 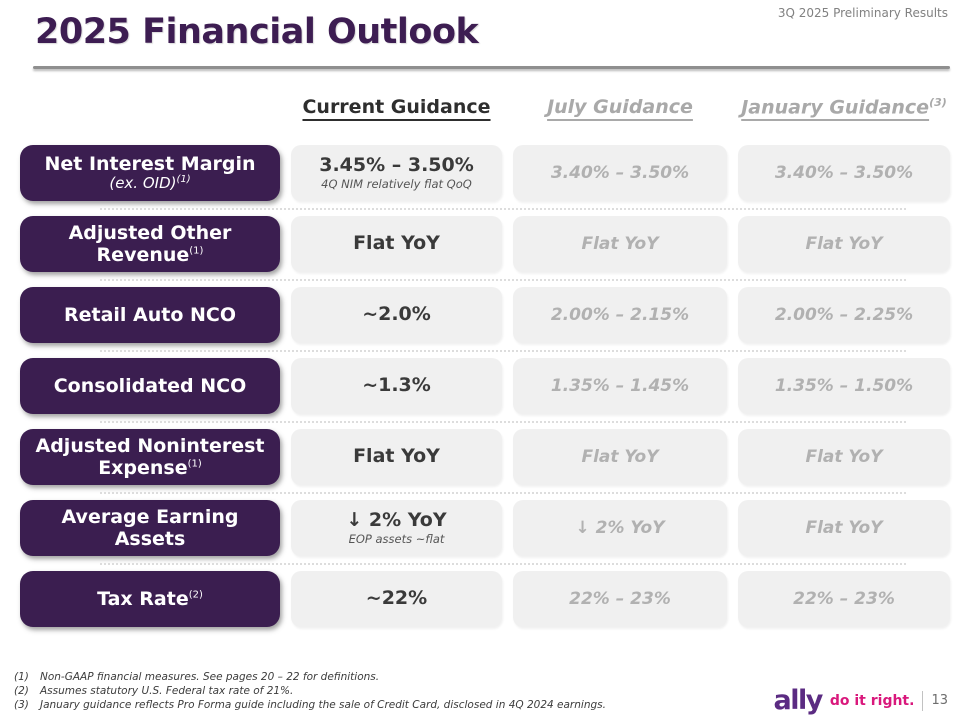 I want to click on row-label-adjusted-noninterest-expense: Adjusted Noninterest Expense(1), so click(x=150, y=457).